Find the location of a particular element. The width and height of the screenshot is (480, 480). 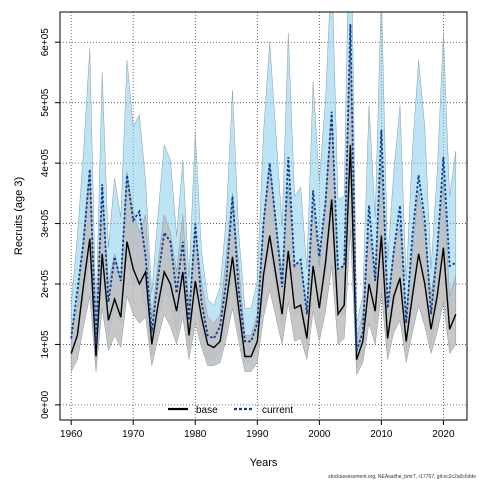

legend: base current is located at coordinates (230, 410).